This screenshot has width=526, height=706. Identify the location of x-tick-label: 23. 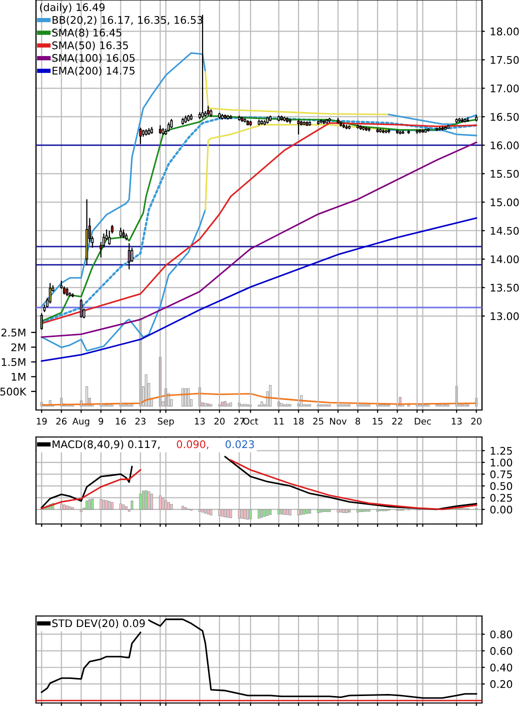
(140, 421).